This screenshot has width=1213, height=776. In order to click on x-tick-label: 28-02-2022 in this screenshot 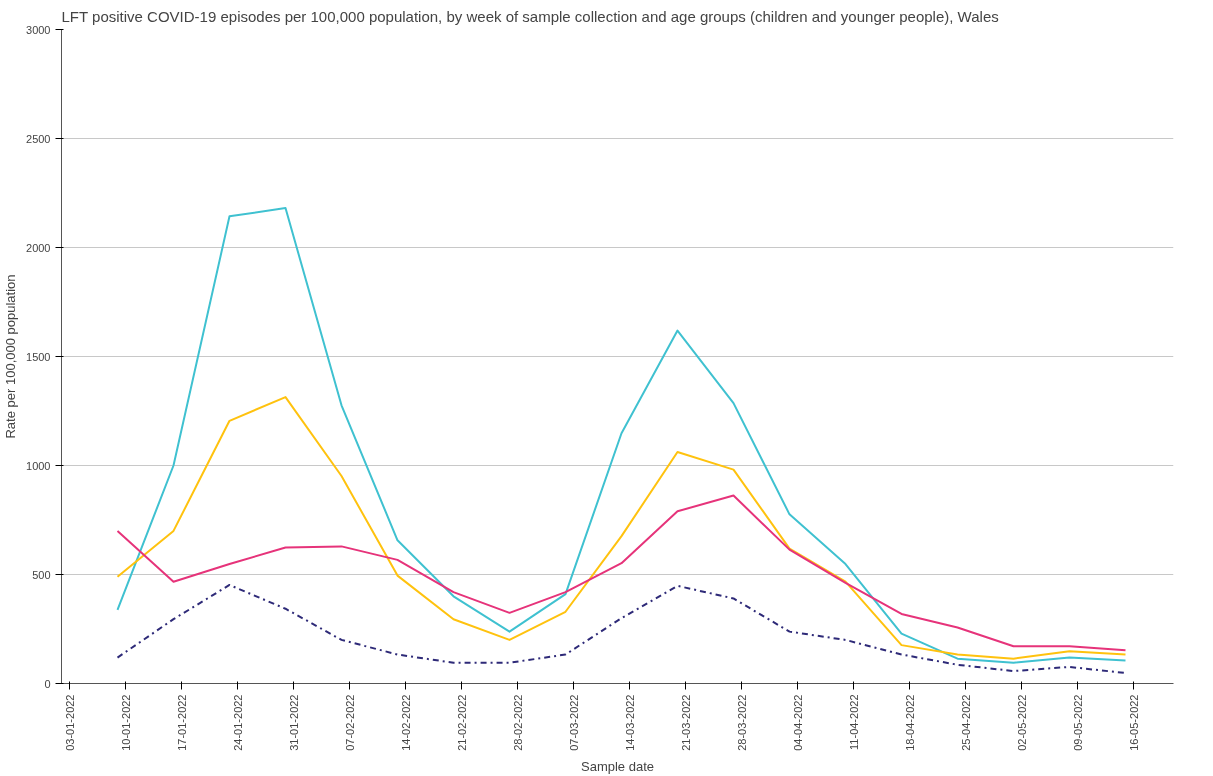, I will do `click(517, 722)`.